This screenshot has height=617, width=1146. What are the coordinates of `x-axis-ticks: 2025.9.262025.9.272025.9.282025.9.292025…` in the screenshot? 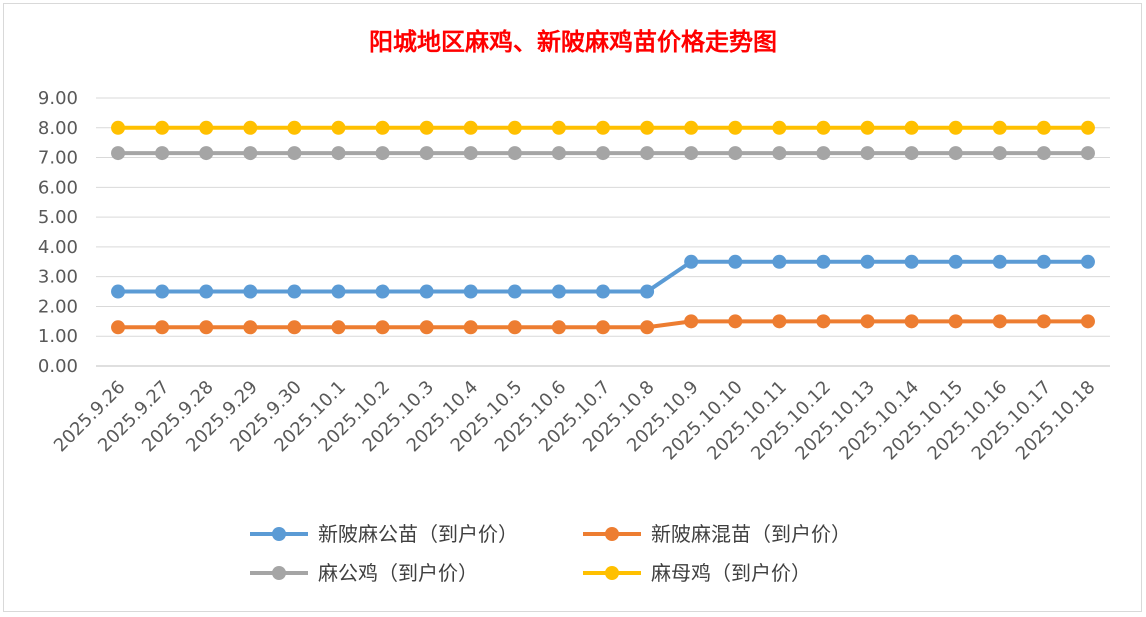 It's located at (575, 421).